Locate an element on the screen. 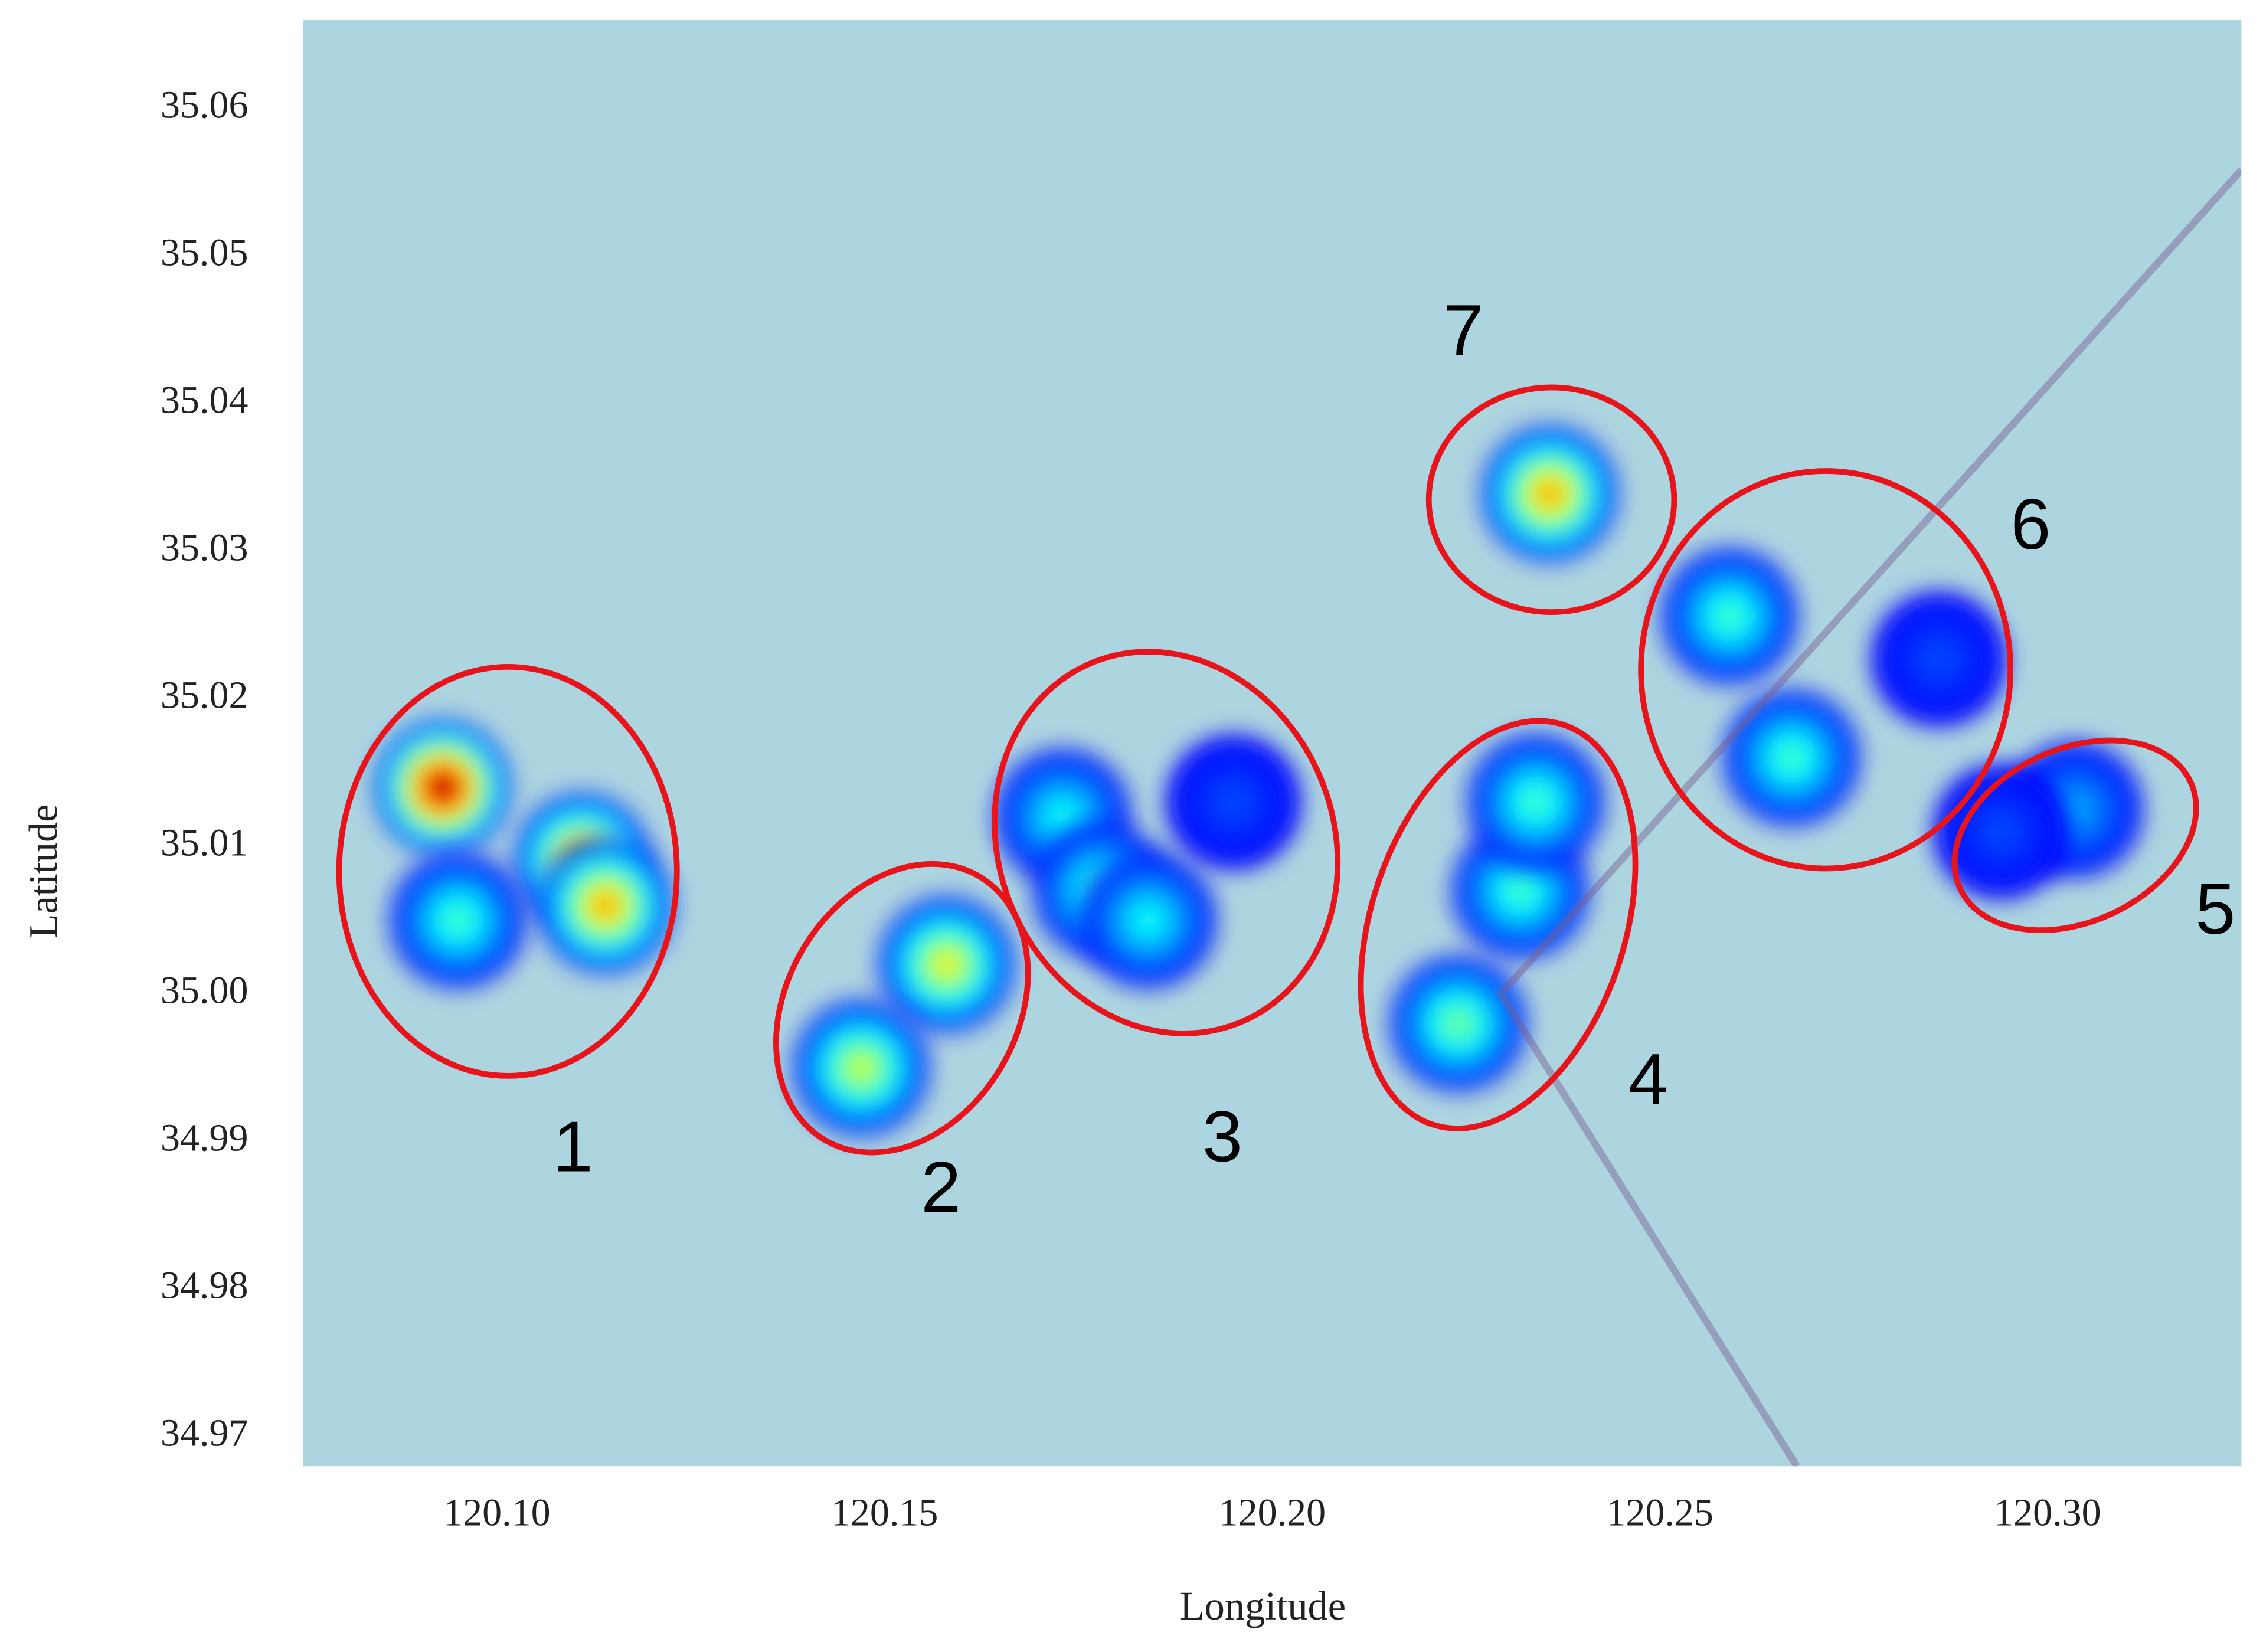  y-tick-label: 35.03 is located at coordinates (205, 548).